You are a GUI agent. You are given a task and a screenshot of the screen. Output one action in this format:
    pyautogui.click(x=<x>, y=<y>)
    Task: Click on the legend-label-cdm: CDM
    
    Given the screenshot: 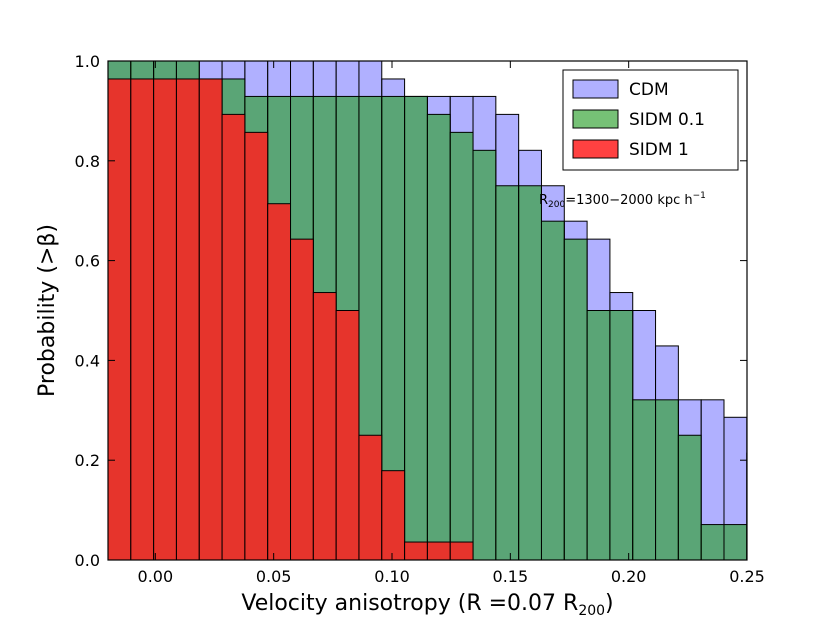 What is the action you would take?
    pyautogui.click(x=649, y=90)
    